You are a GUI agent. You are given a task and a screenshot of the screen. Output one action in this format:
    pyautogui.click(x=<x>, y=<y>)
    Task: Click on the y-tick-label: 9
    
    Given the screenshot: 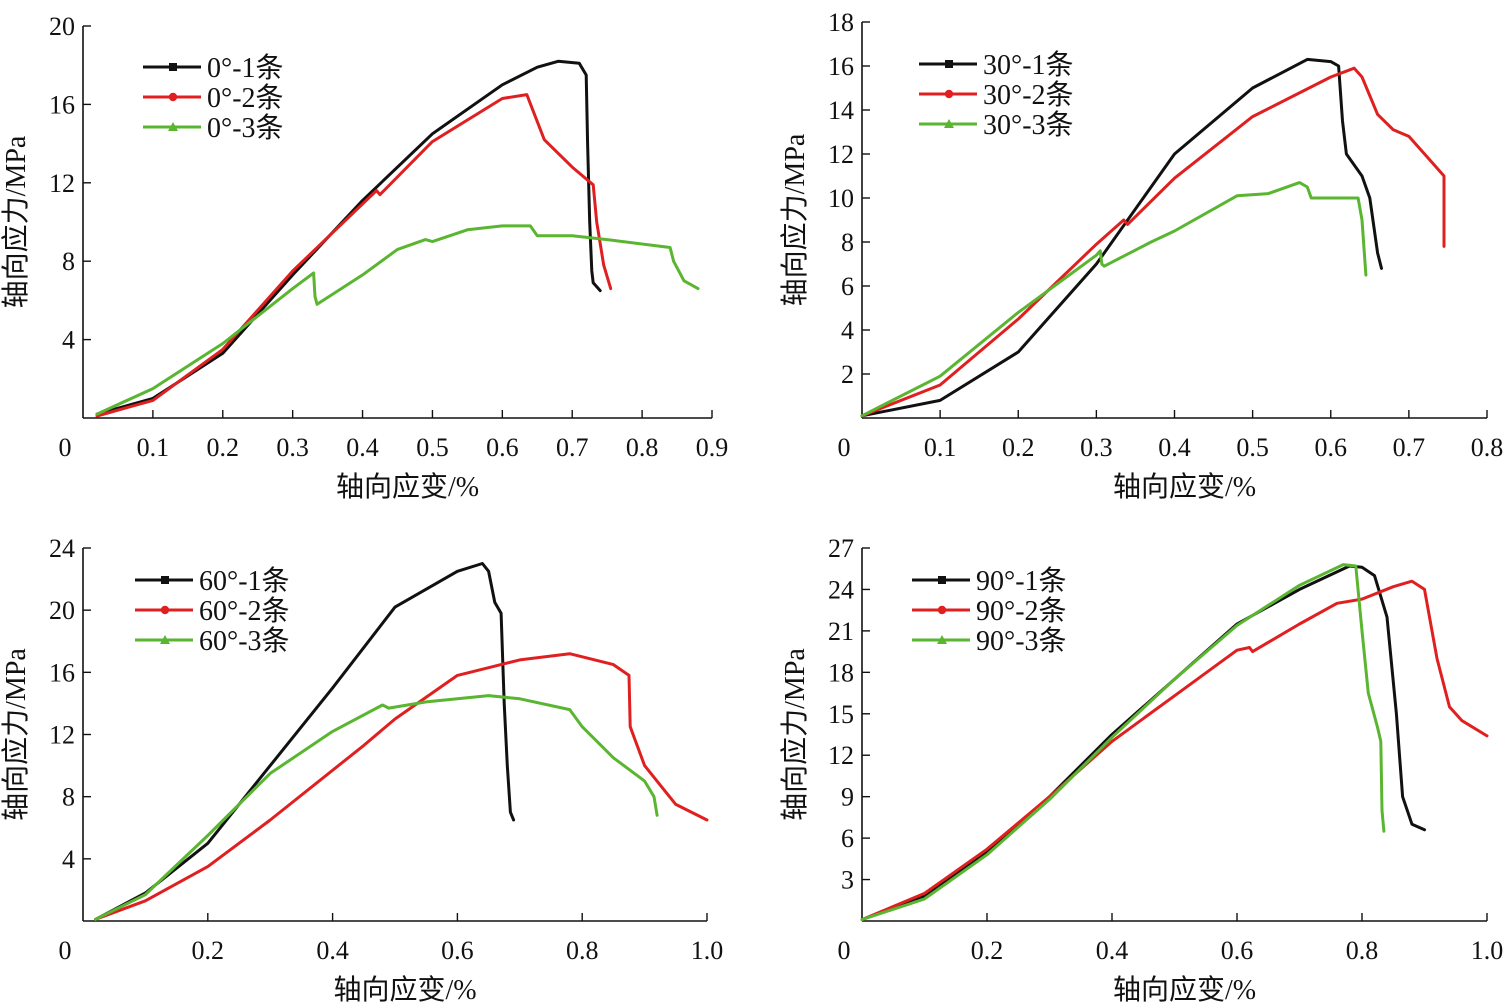 What is the action you would take?
    pyautogui.click(x=847, y=797)
    